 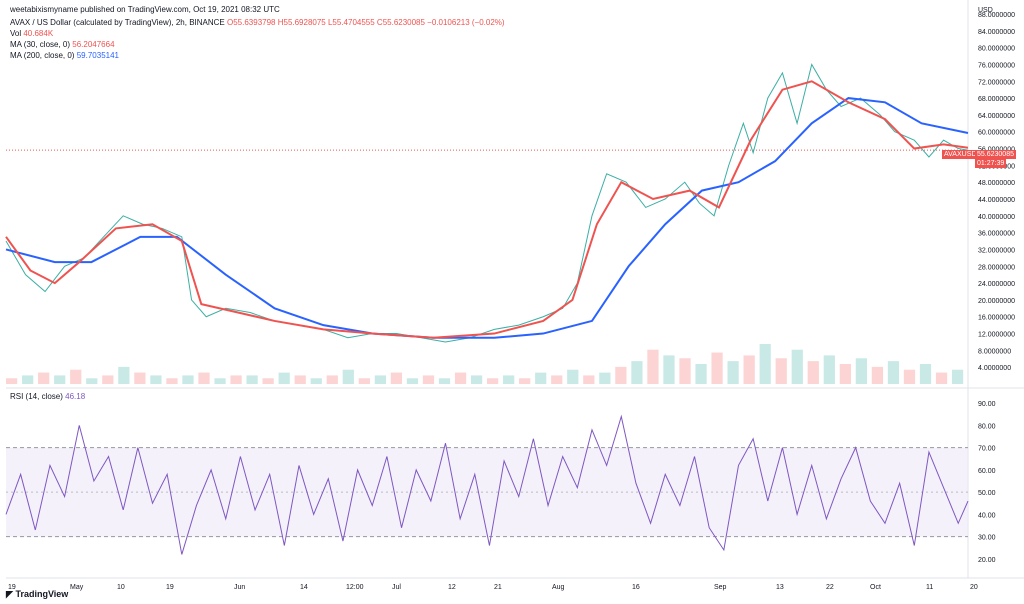 I want to click on tradingview-brand: TradingView, so click(x=42, y=594).